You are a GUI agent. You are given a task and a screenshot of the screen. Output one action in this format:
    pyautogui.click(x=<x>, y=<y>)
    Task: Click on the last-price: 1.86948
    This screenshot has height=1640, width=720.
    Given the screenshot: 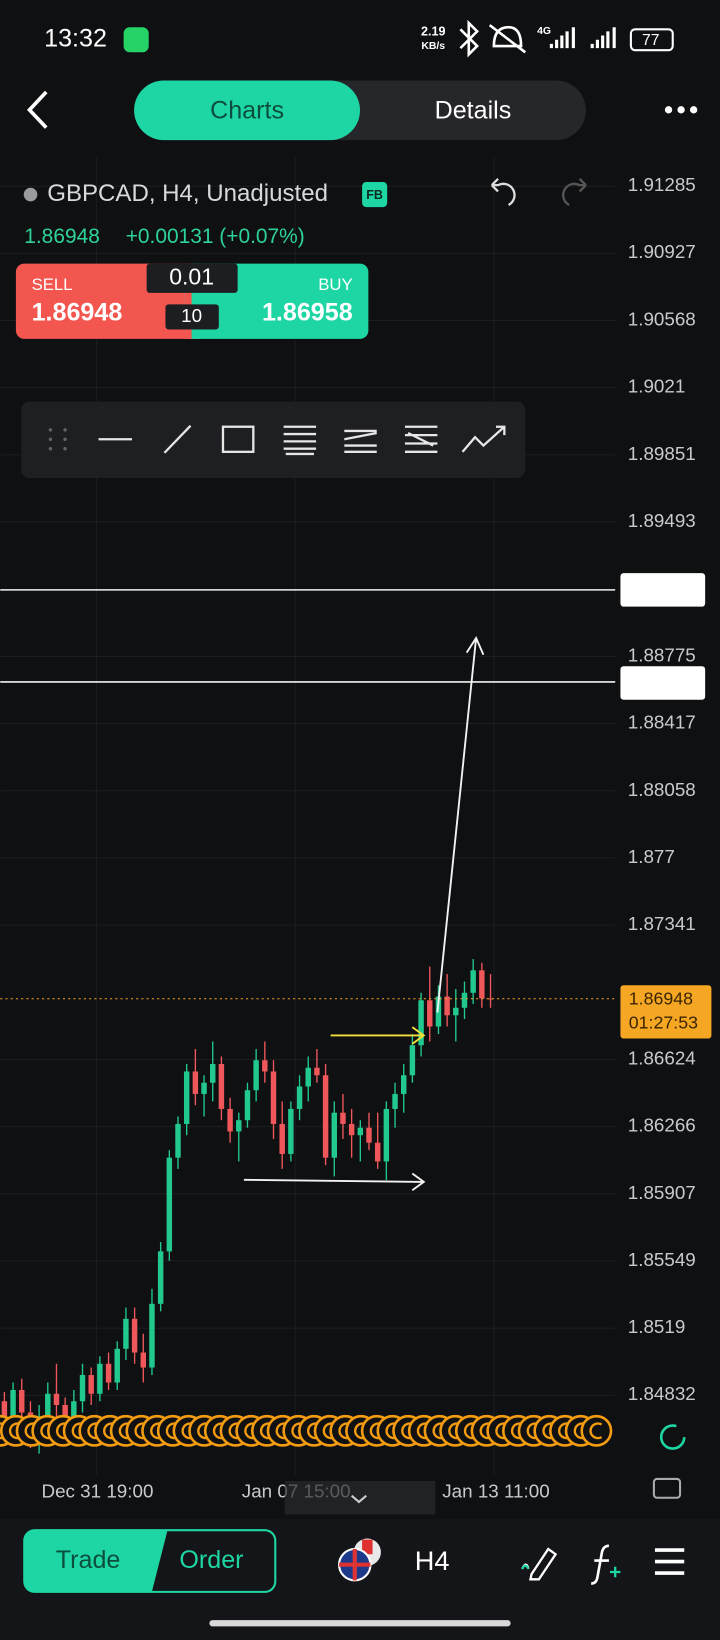 What is the action you would take?
    pyautogui.click(x=62, y=236)
    